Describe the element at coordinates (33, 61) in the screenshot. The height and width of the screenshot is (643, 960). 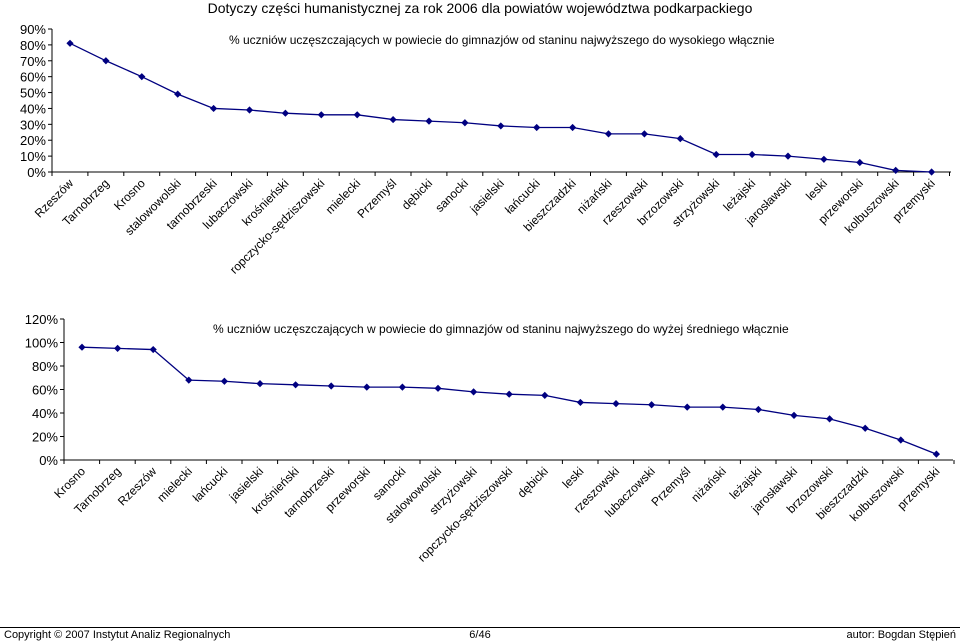
I see `y-tick-label: 70%` at that location.